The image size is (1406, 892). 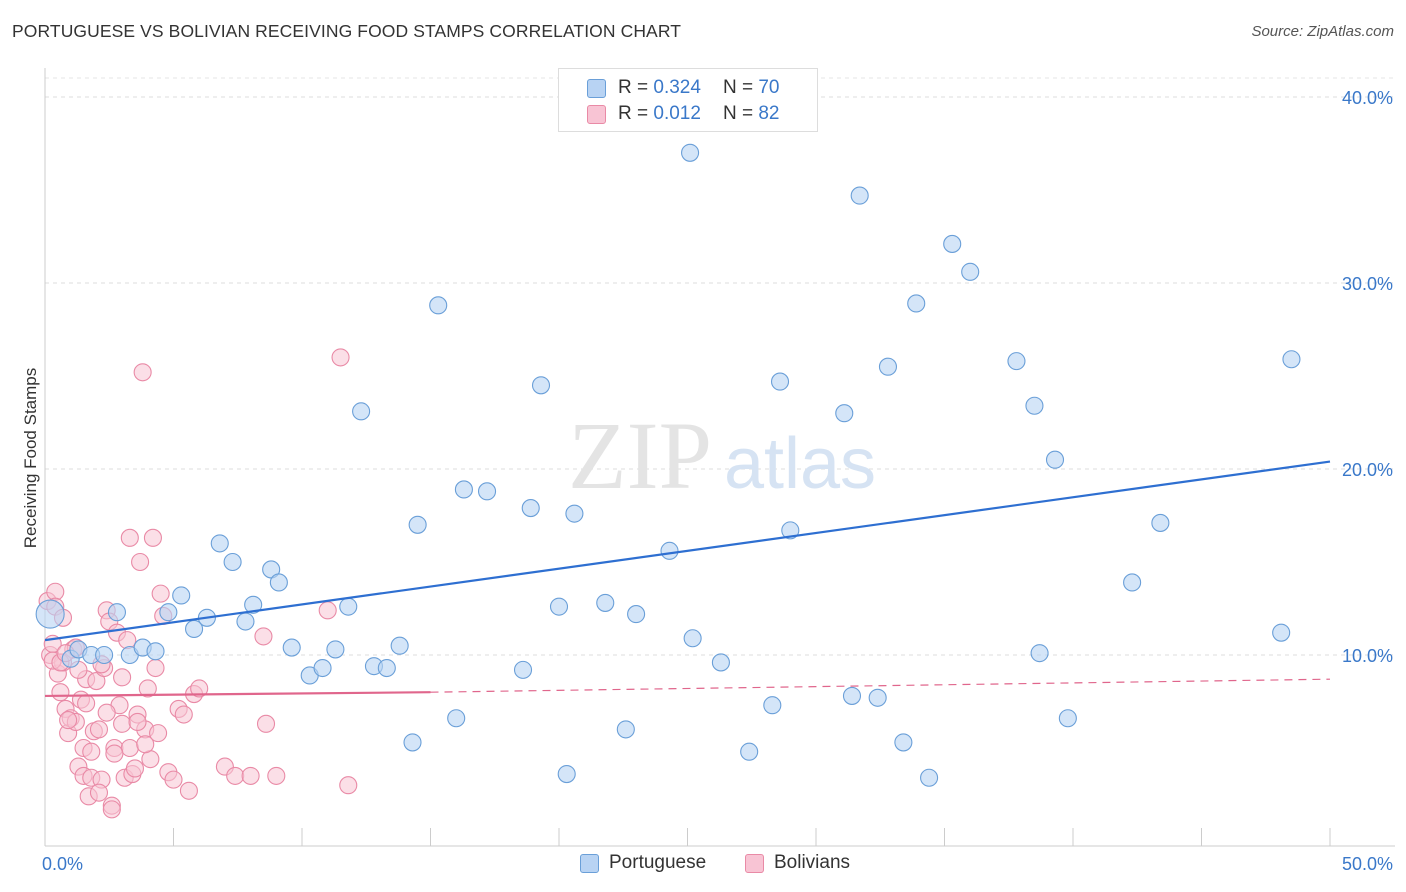 What do you see at coordinates (800, 464) in the screenshot?
I see `watermark-atlas: atlas` at bounding box center [800, 464].